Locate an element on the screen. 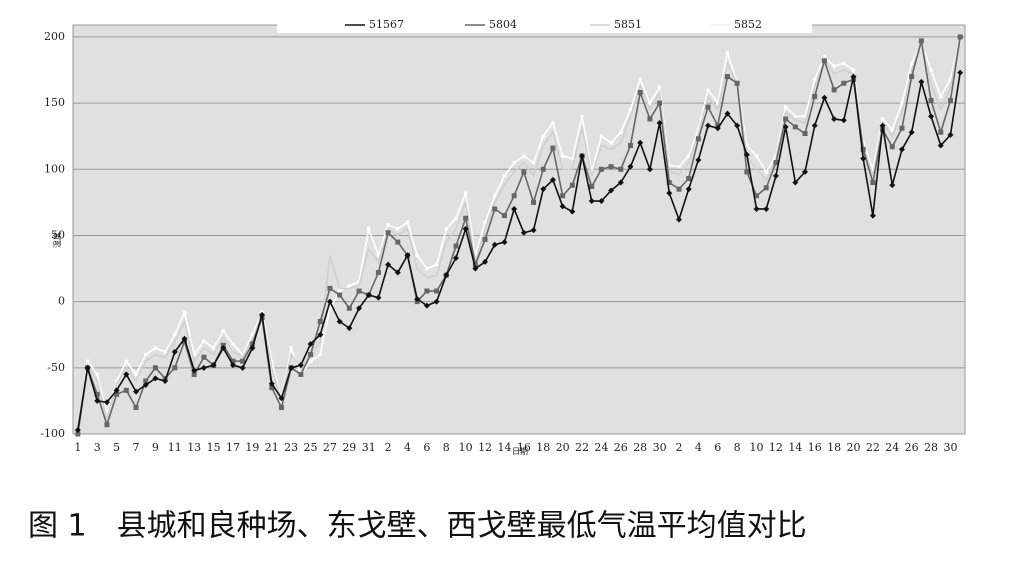  x-tick-label: 18 is located at coordinates (834, 447).